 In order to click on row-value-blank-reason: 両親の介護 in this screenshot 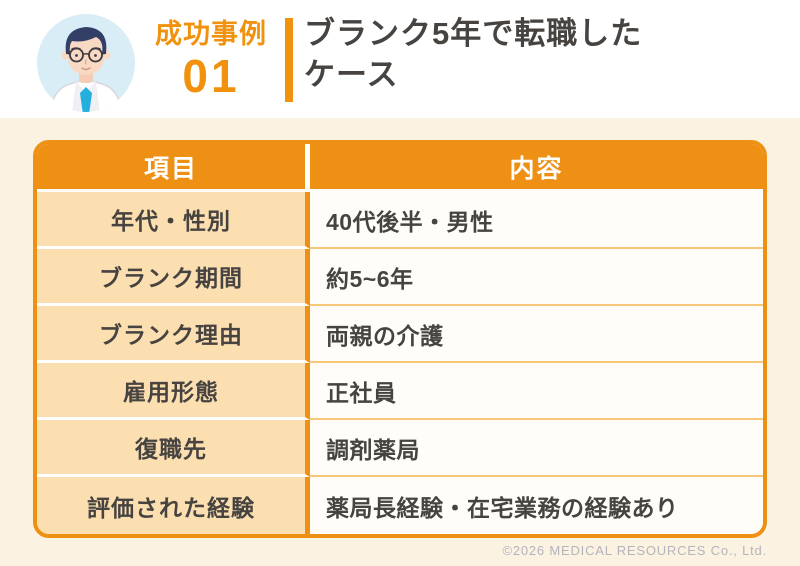, I will do `click(536, 334)`.